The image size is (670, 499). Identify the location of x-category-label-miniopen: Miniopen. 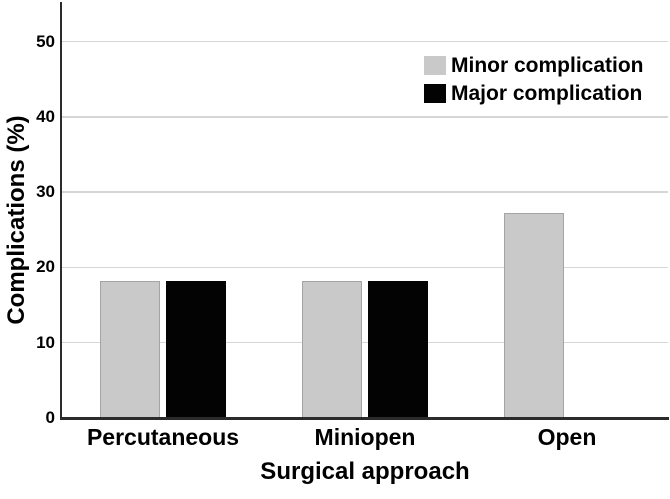
(365, 437).